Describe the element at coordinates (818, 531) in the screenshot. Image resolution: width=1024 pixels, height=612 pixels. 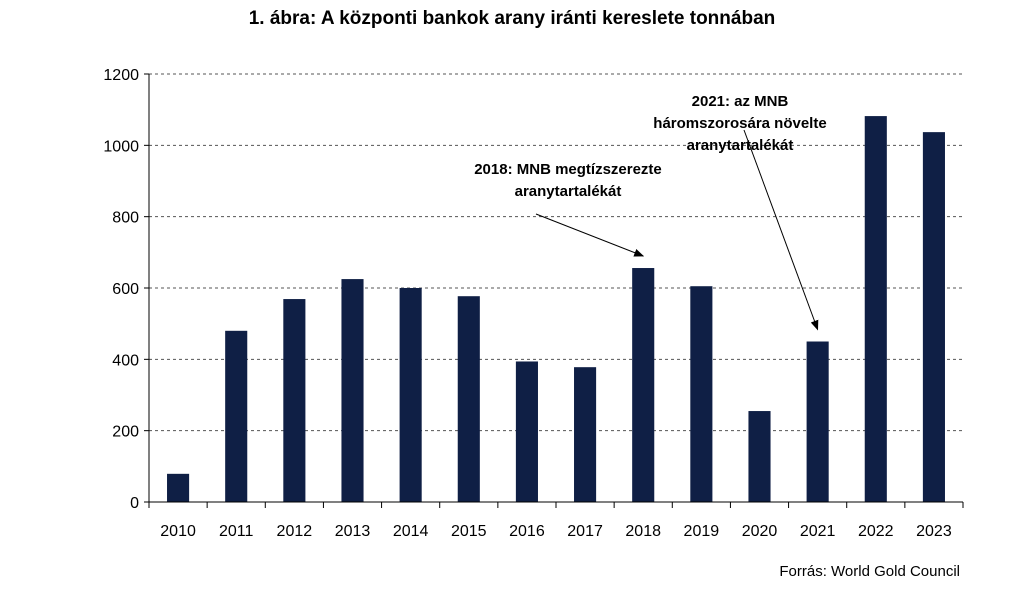
I see `x-tick-label: 2021` at that location.